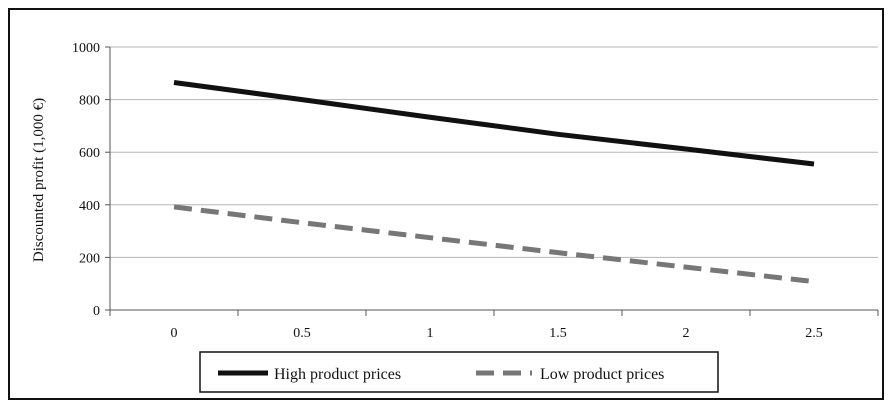 The image size is (895, 403). I want to click on x-tick-label: 1, so click(430, 333).